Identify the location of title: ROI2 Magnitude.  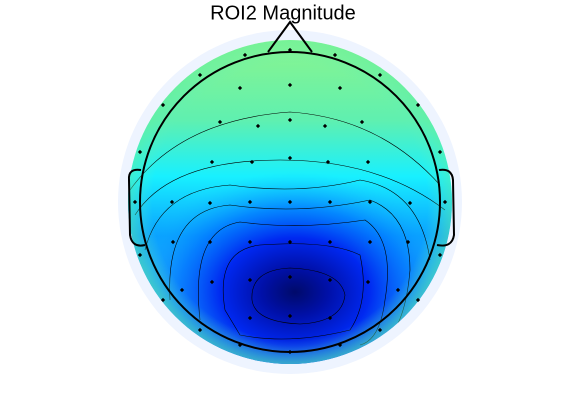
(283, 13).